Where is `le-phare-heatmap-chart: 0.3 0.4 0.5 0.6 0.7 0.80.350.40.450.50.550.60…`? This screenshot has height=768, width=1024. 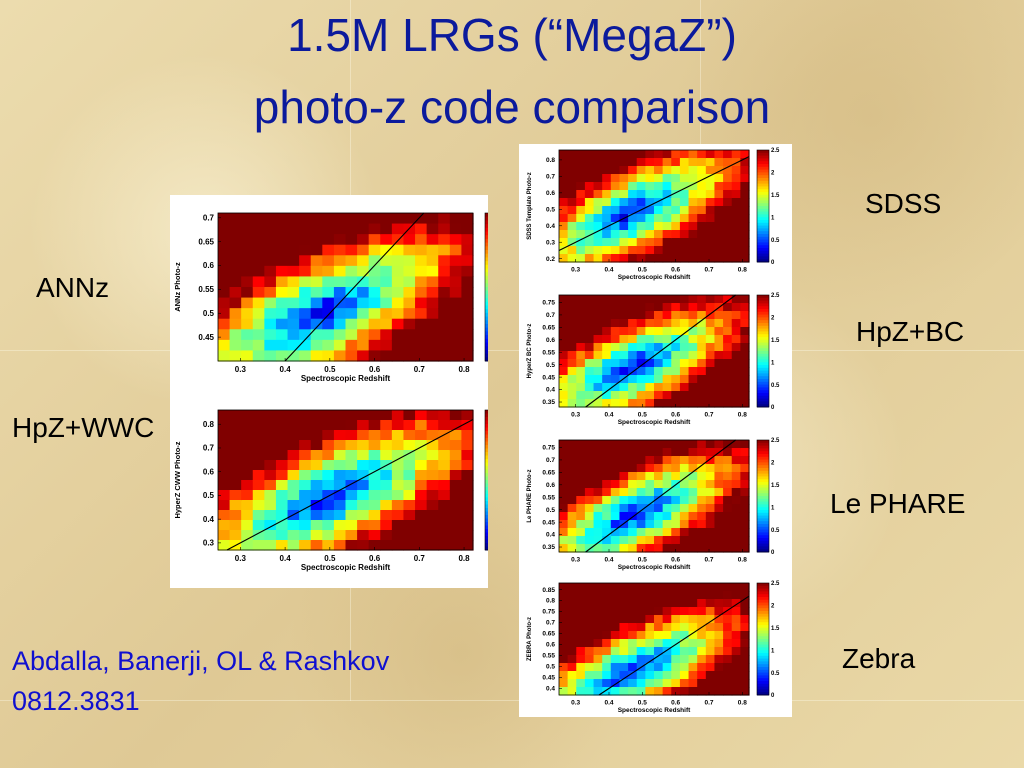
le-phare-heatmap-chart: 0.3 0.4 0.5 0.6 0.7 0.80.350.40.450.50.550.60… is located at coordinates (653, 504).